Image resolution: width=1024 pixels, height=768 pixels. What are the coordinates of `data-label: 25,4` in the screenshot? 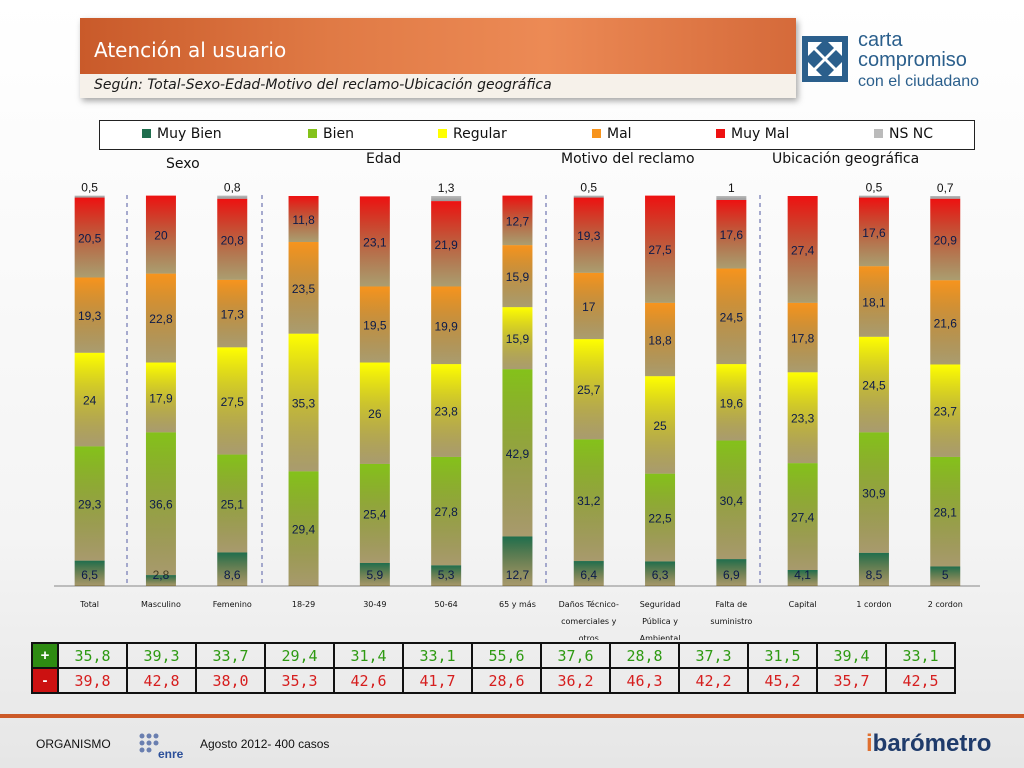 It's located at (375, 514).